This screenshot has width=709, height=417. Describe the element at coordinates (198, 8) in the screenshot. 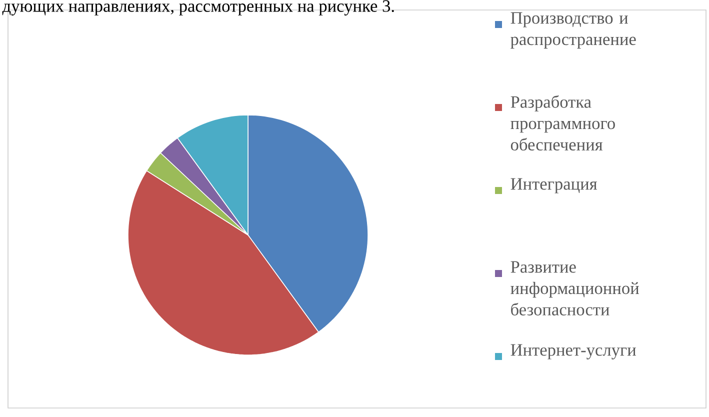

I see `text: дующих направлениях, рассмотренных на рисунке 3.` at that location.